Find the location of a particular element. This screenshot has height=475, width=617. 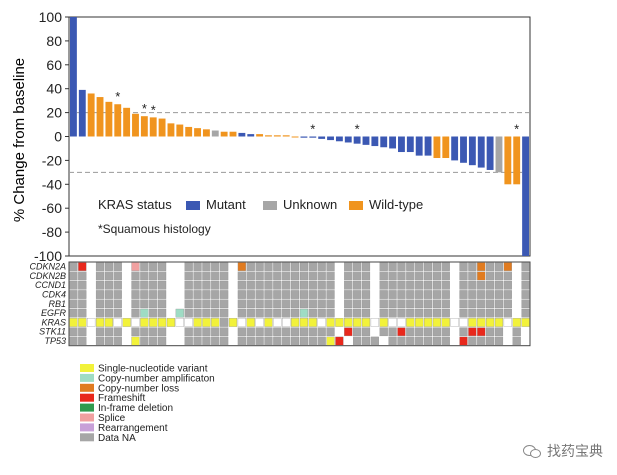

alteration-legend-label: Data NA is located at coordinates (117, 438).